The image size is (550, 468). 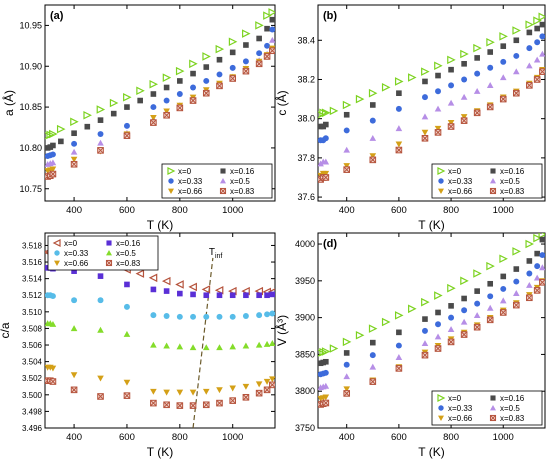 I want to click on y-tick-label: 38.2, so click(x=306, y=79).